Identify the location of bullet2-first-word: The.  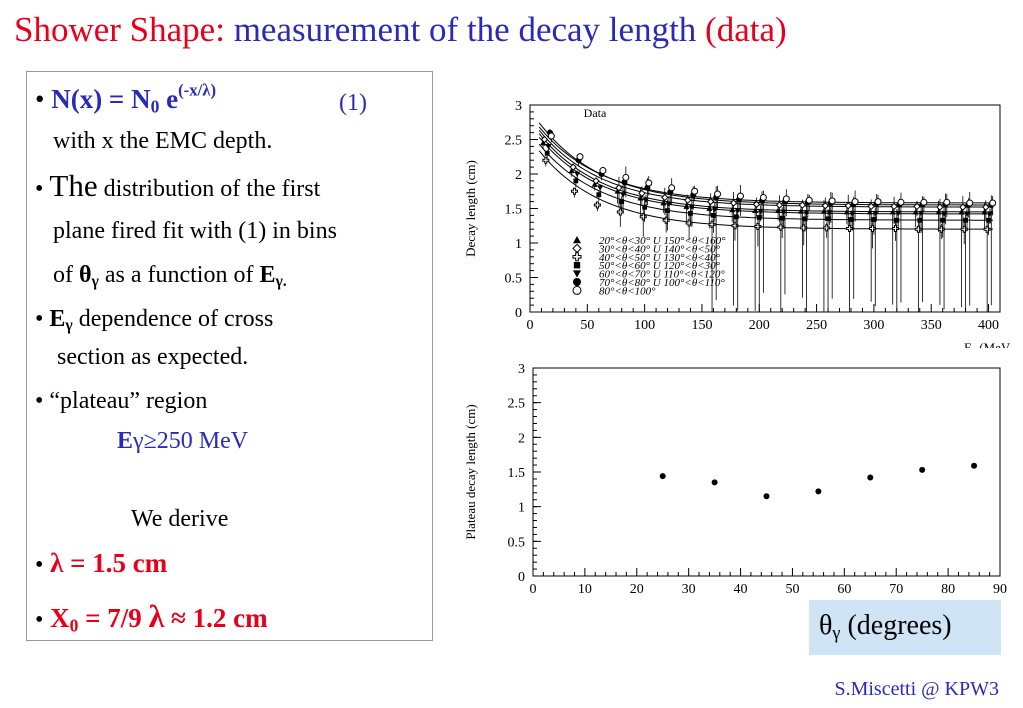
(73, 185).